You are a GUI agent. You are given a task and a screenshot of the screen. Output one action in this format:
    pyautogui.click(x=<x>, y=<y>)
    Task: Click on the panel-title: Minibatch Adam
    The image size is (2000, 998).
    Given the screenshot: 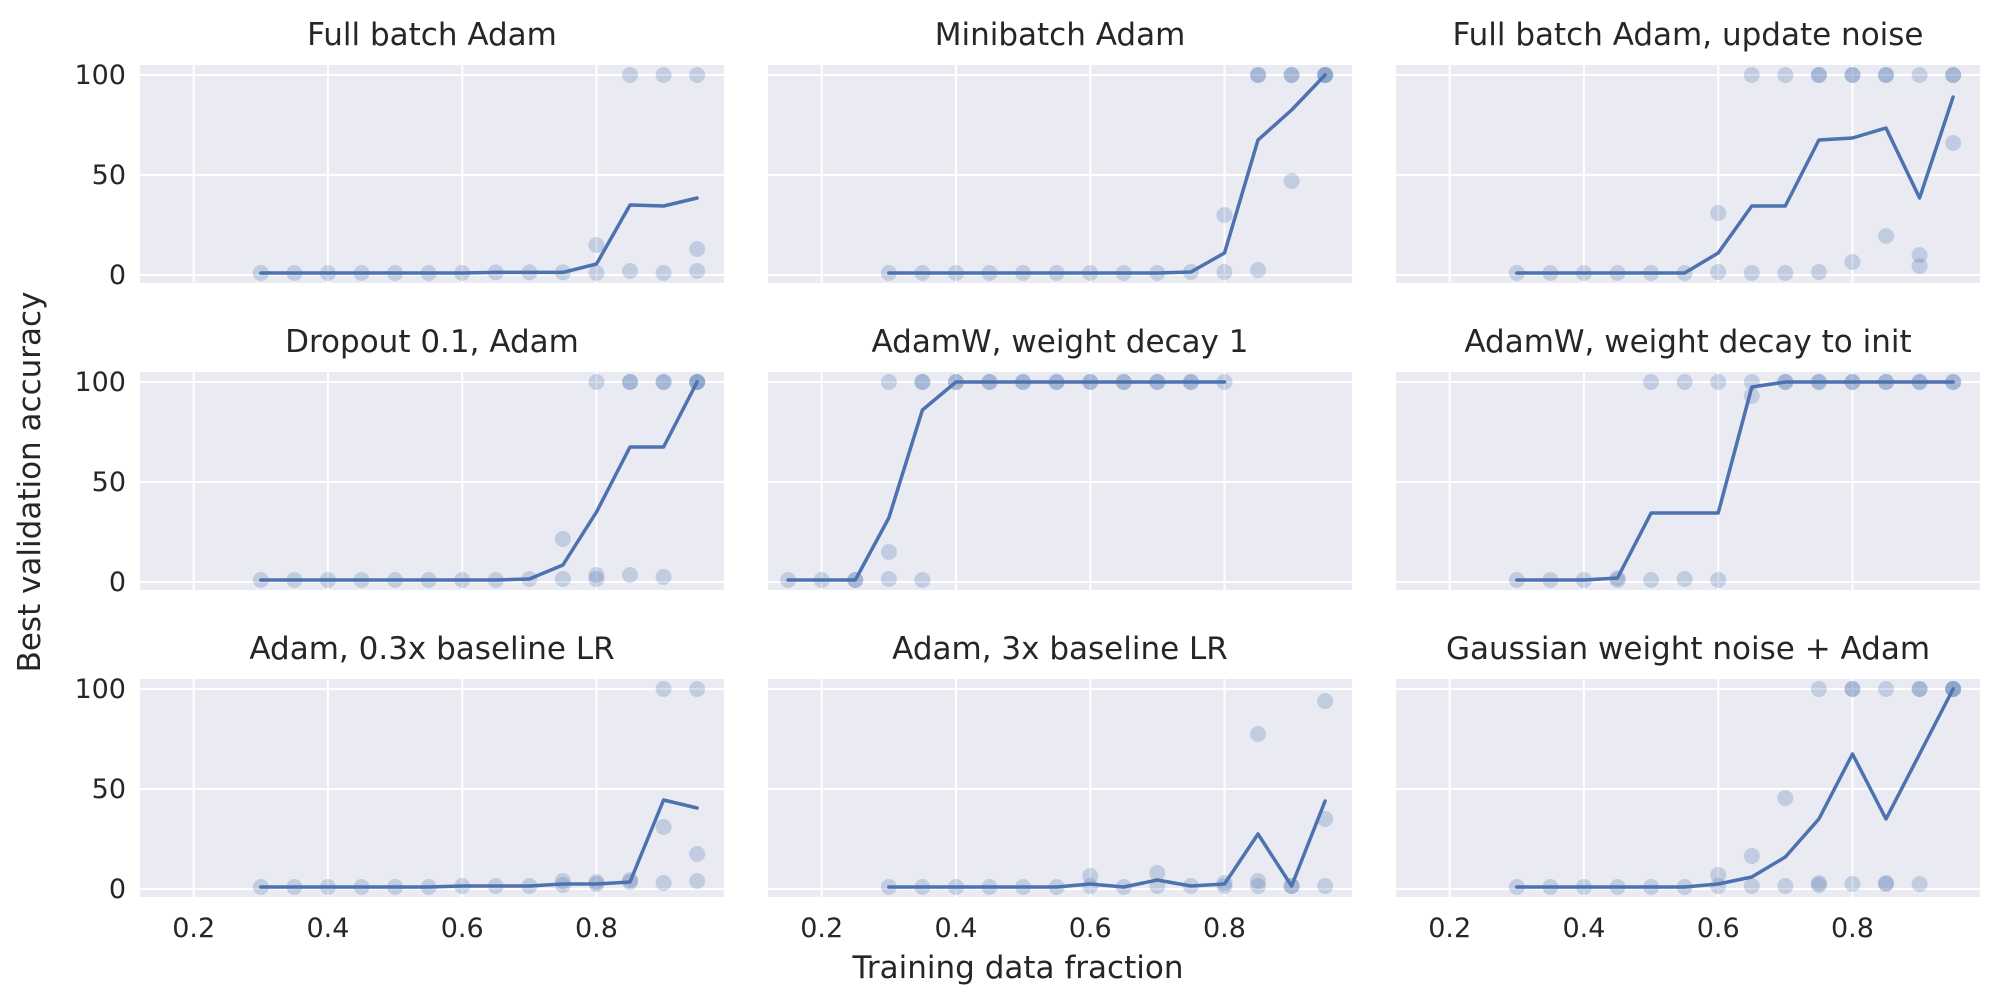 What is the action you would take?
    pyautogui.click(x=1060, y=35)
    